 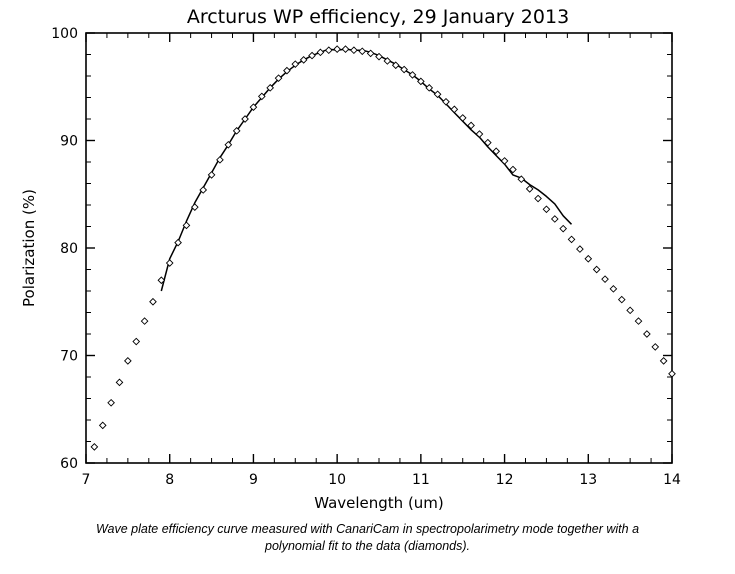 I want to click on y-tick-label: 60, so click(x=69, y=464).